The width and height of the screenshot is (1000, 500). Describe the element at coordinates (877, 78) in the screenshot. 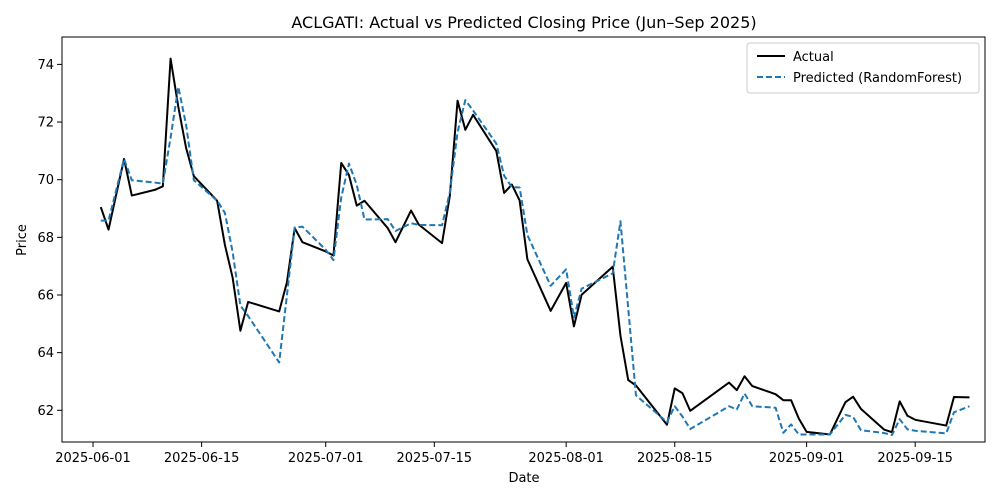

I see `legend-label-predicted: Predicted (RandomForest)` at that location.